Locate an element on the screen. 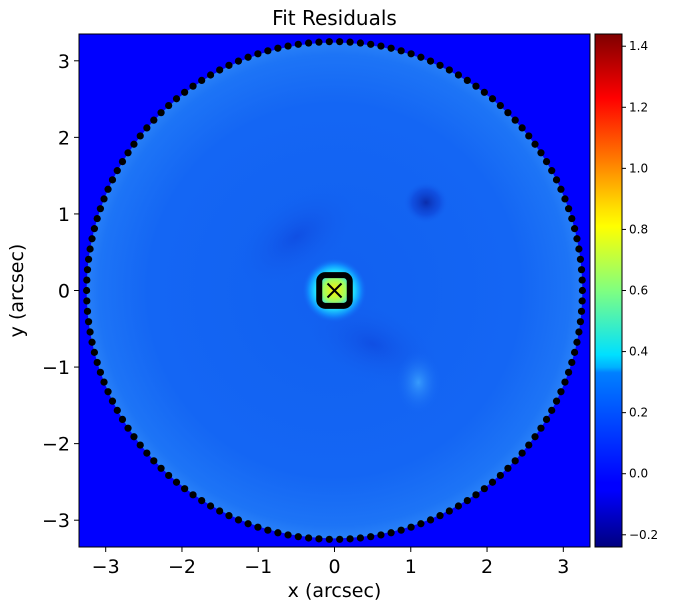 The image size is (673, 611). colorbar-tick-label: 0.0 is located at coordinates (638, 474).